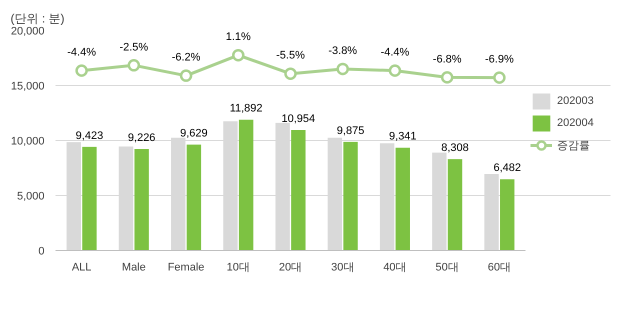 The width and height of the screenshot is (630, 329). Describe the element at coordinates (27, 86) in the screenshot. I see `y-tick-label: 15,000` at that location.